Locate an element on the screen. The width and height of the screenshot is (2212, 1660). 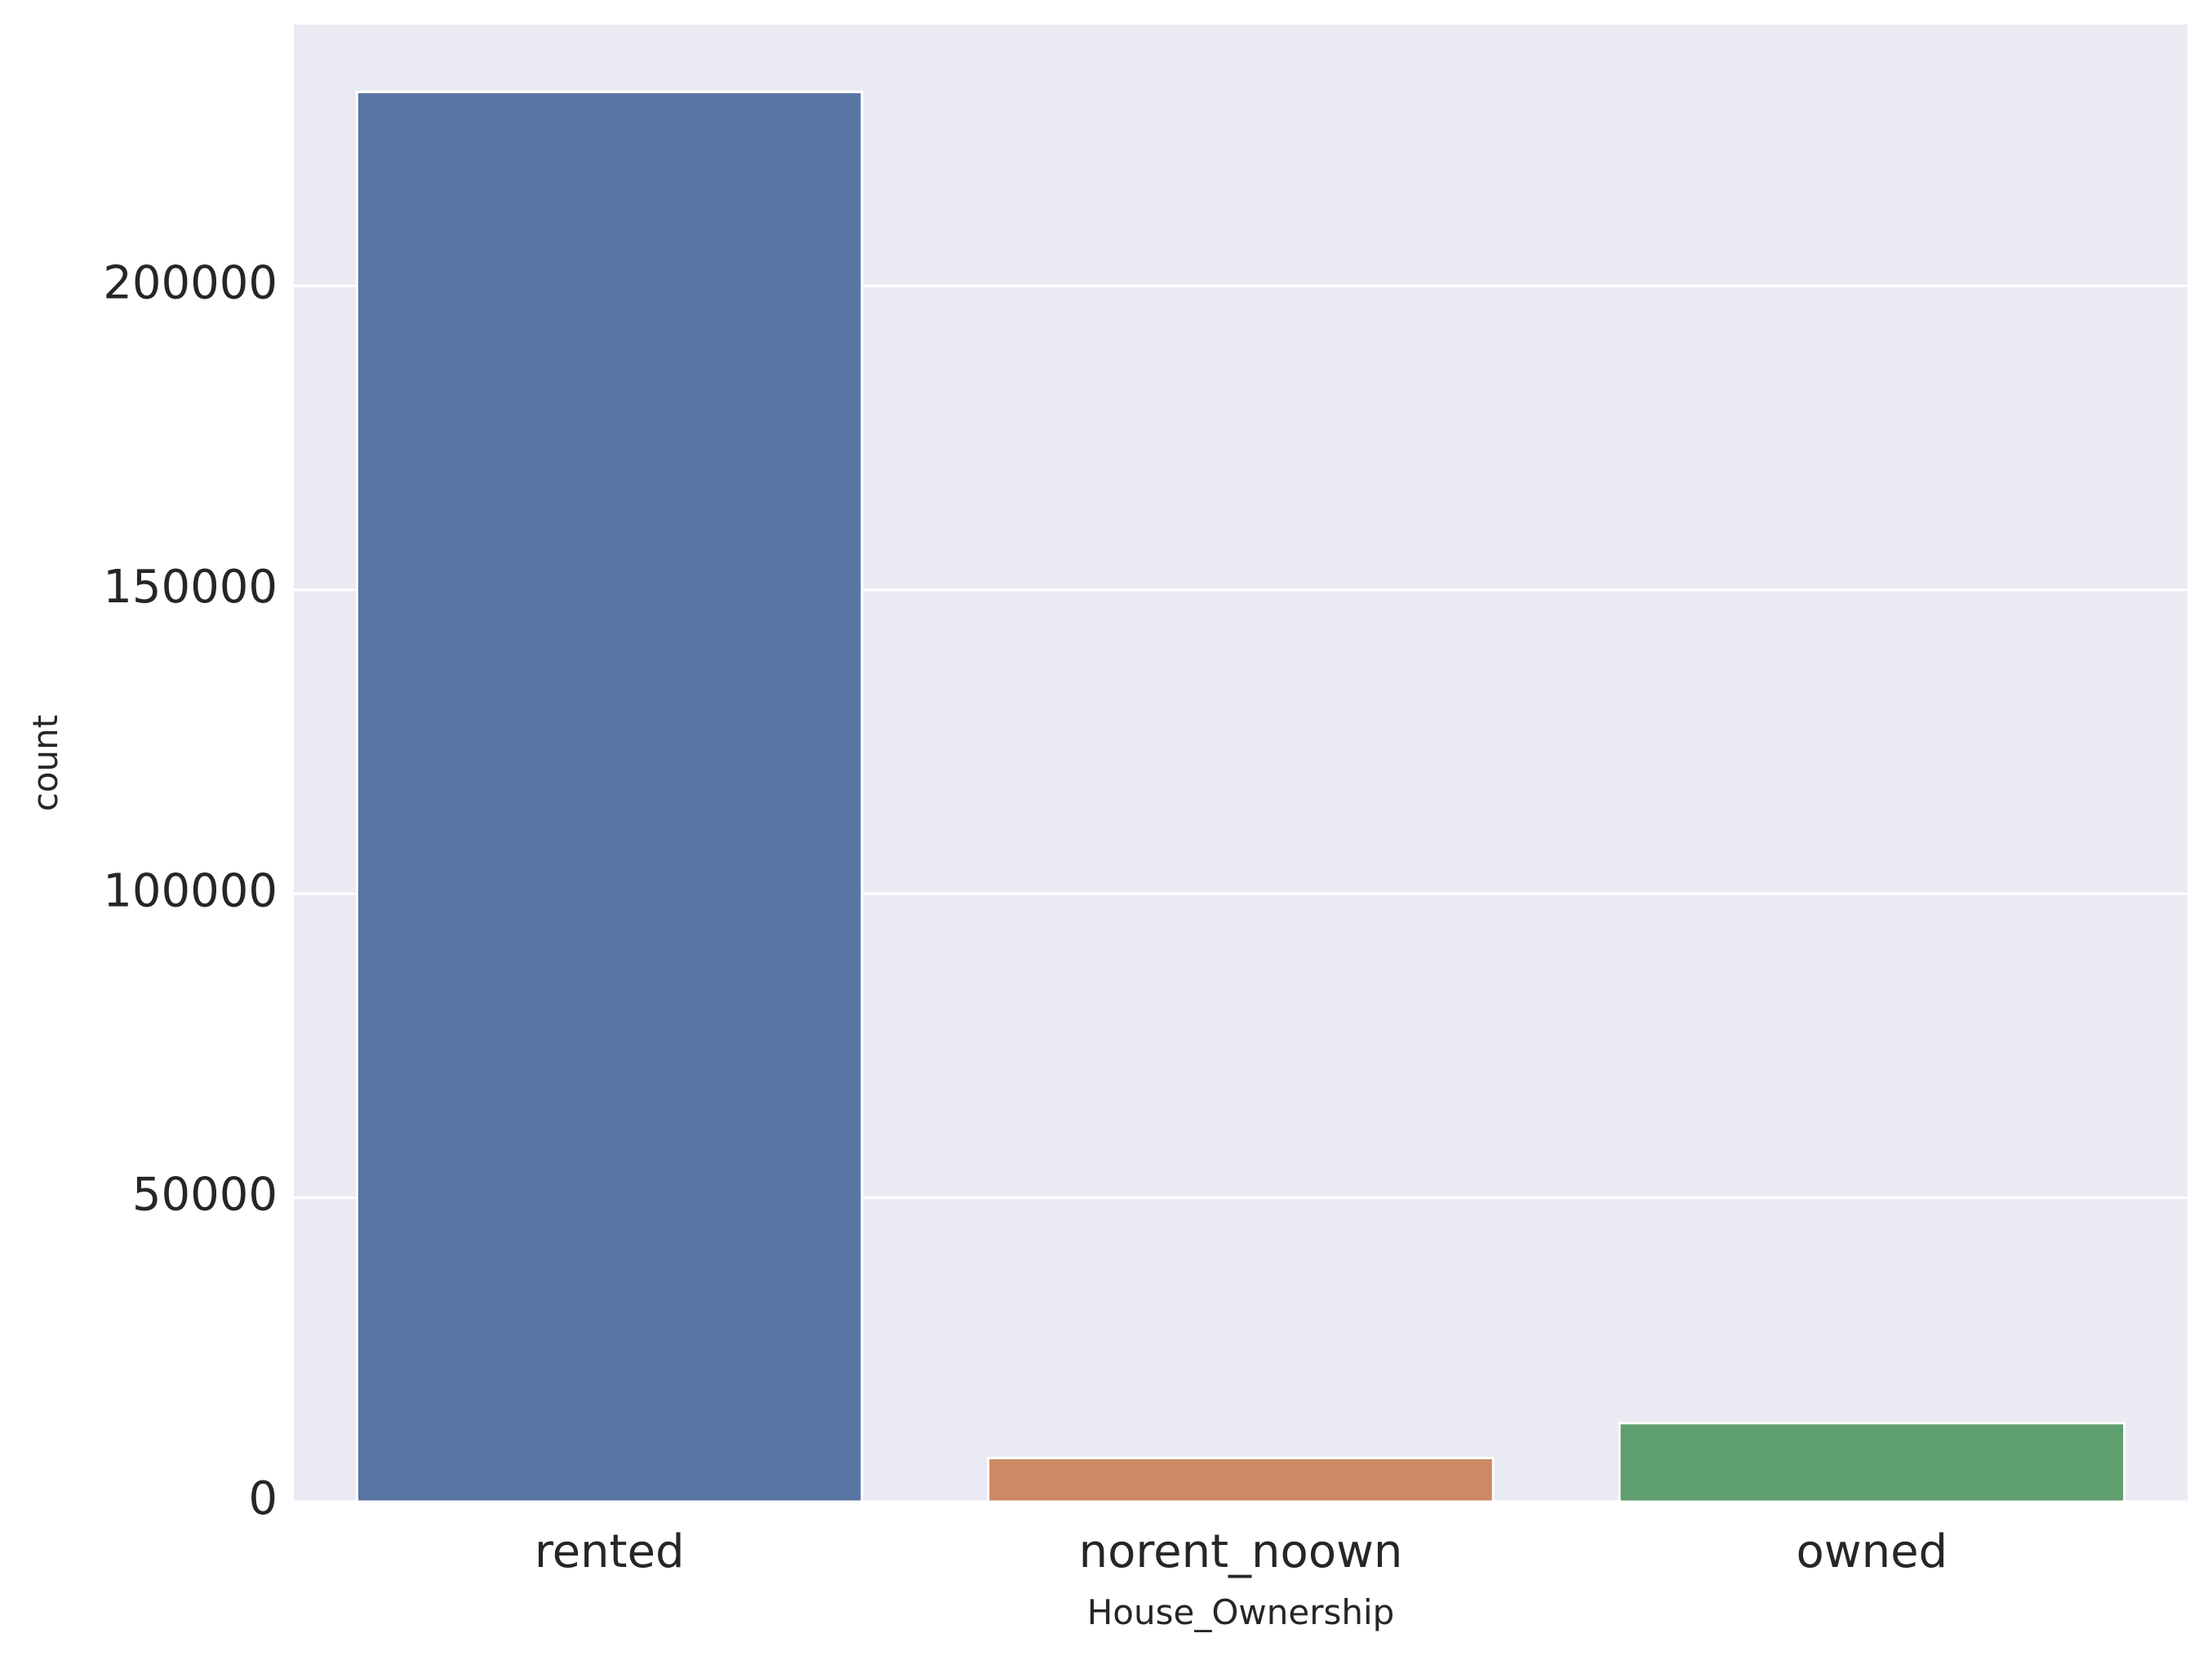
bar-norent_noown is located at coordinates (1241, 1479).